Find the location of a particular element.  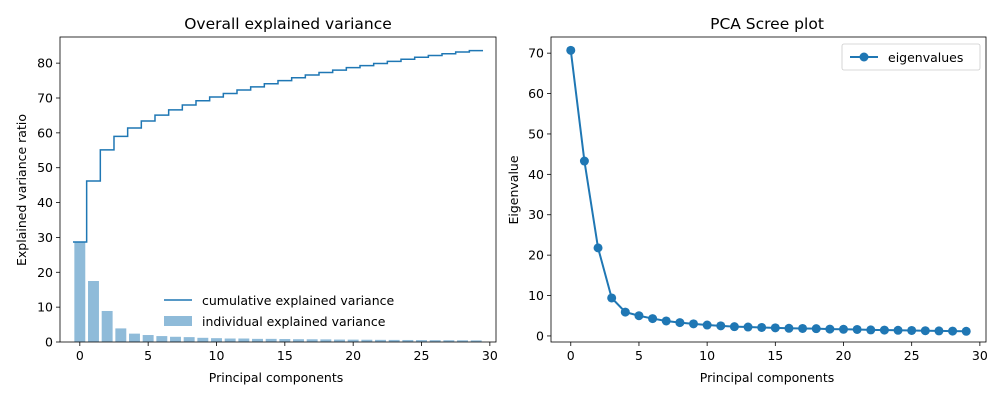

legend-swatch-marker is located at coordinates (864, 57).